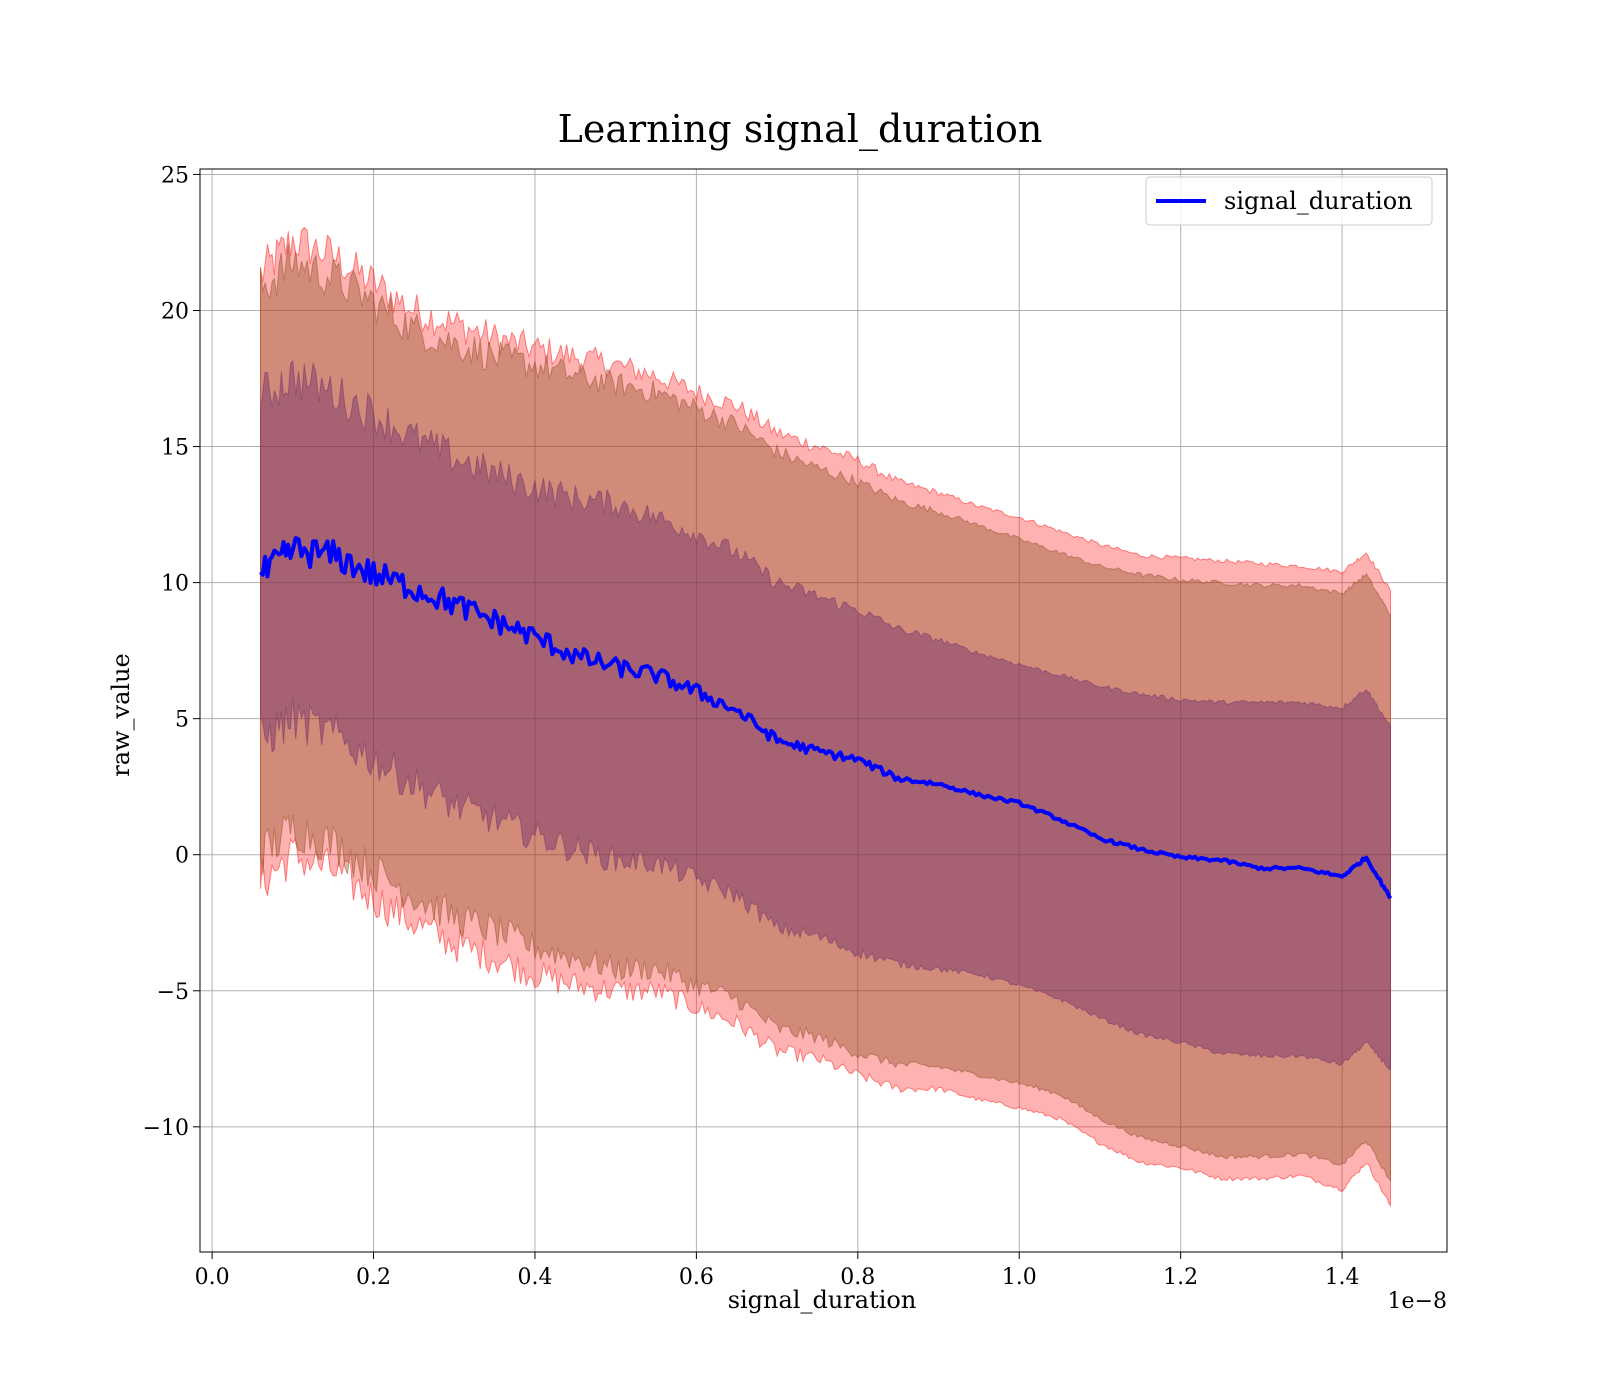 The width and height of the screenshot is (1600, 1400). What do you see at coordinates (171, 652) in the screenshot?
I see `y-axis-ticks: −10 −5 0 5 10 15 20 25` at bounding box center [171, 652].